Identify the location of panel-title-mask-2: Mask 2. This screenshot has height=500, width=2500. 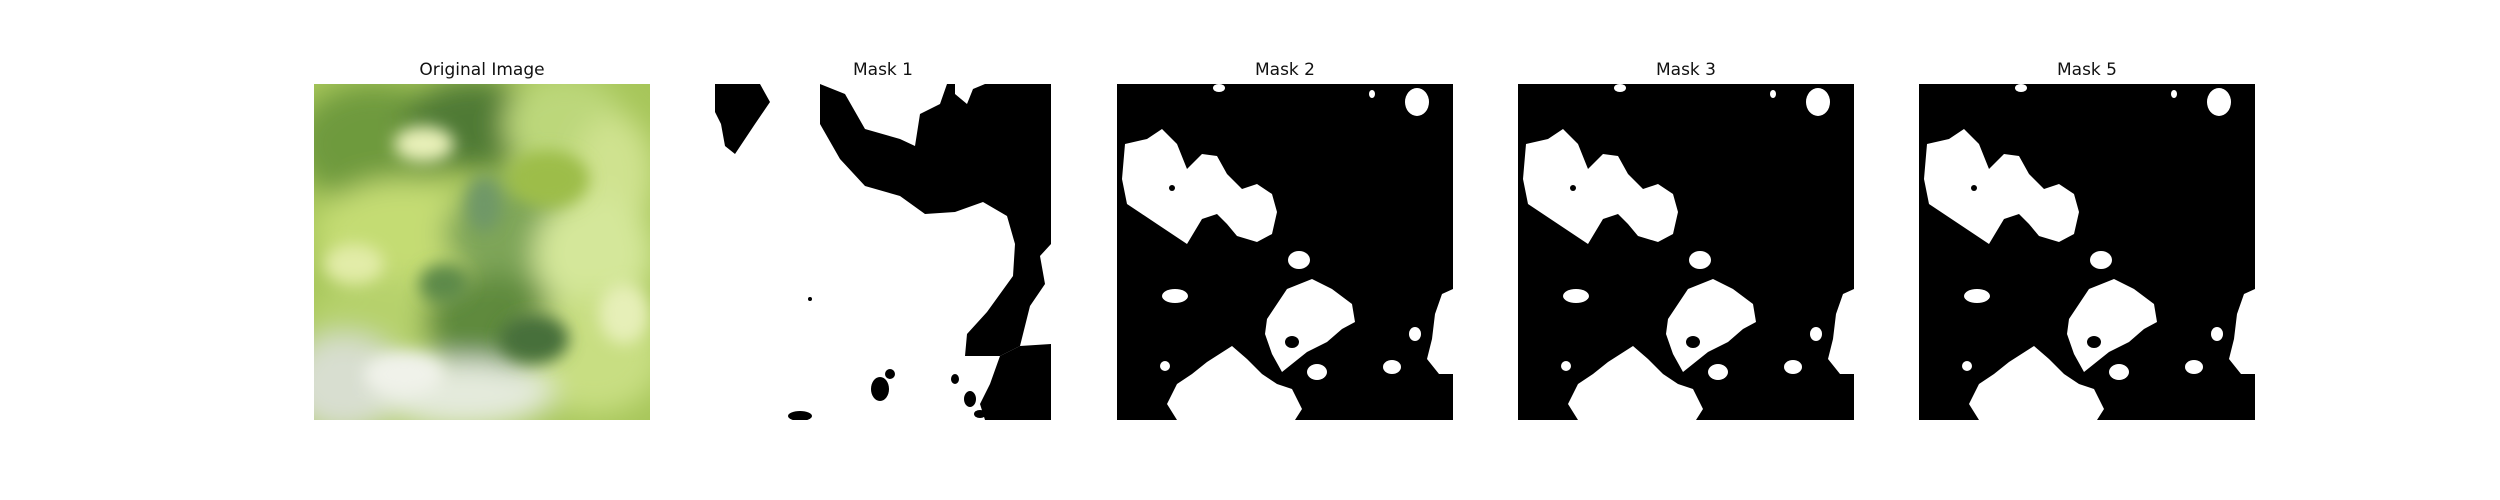
(1284, 70).